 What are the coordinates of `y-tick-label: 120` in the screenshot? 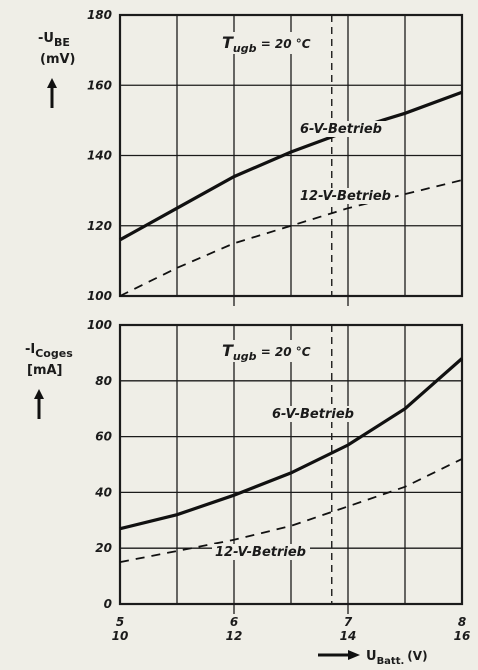 It's located at (99, 226).